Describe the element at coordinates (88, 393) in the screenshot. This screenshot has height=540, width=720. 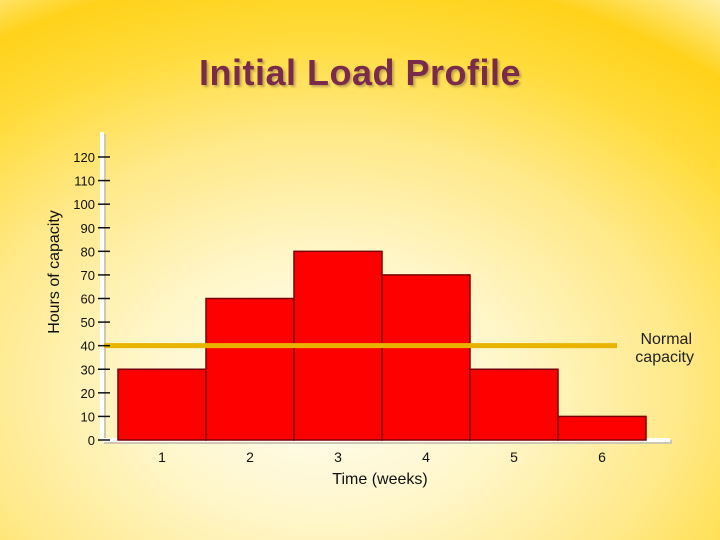
I see `y-tick-label: 20` at that location.